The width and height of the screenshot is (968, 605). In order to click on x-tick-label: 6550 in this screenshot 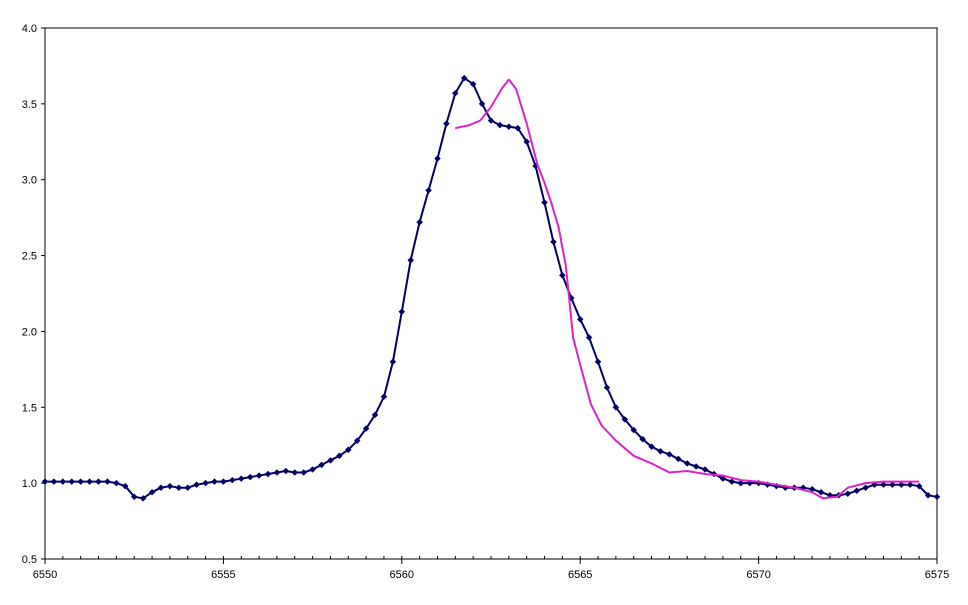, I will do `click(45, 575)`.